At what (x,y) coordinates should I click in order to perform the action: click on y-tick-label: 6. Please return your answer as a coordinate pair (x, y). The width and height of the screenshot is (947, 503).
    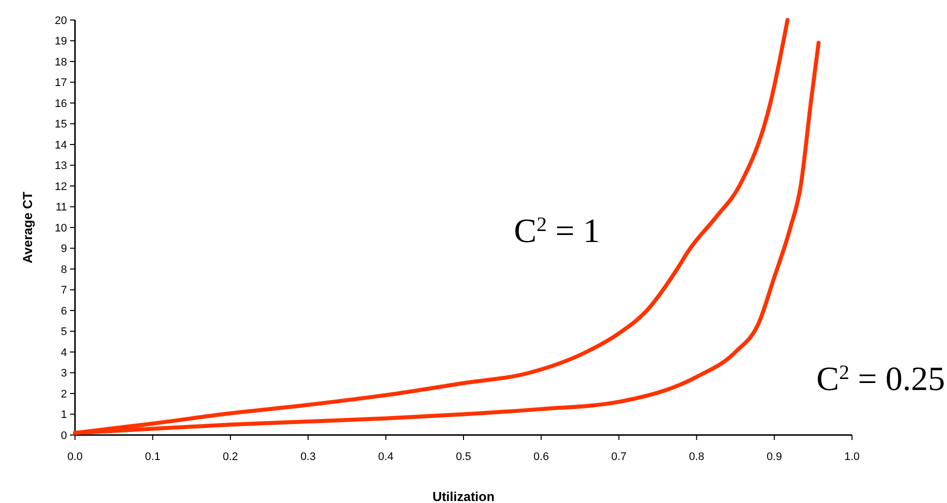
    Looking at the image, I should click on (63, 311).